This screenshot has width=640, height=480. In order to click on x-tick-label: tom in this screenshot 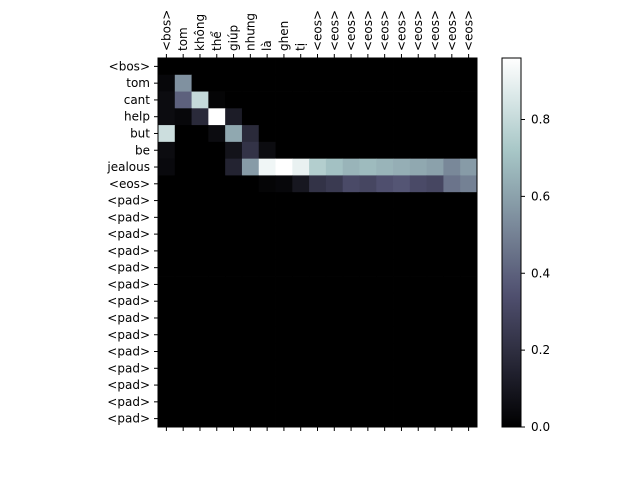, I will do `click(183, 39)`.